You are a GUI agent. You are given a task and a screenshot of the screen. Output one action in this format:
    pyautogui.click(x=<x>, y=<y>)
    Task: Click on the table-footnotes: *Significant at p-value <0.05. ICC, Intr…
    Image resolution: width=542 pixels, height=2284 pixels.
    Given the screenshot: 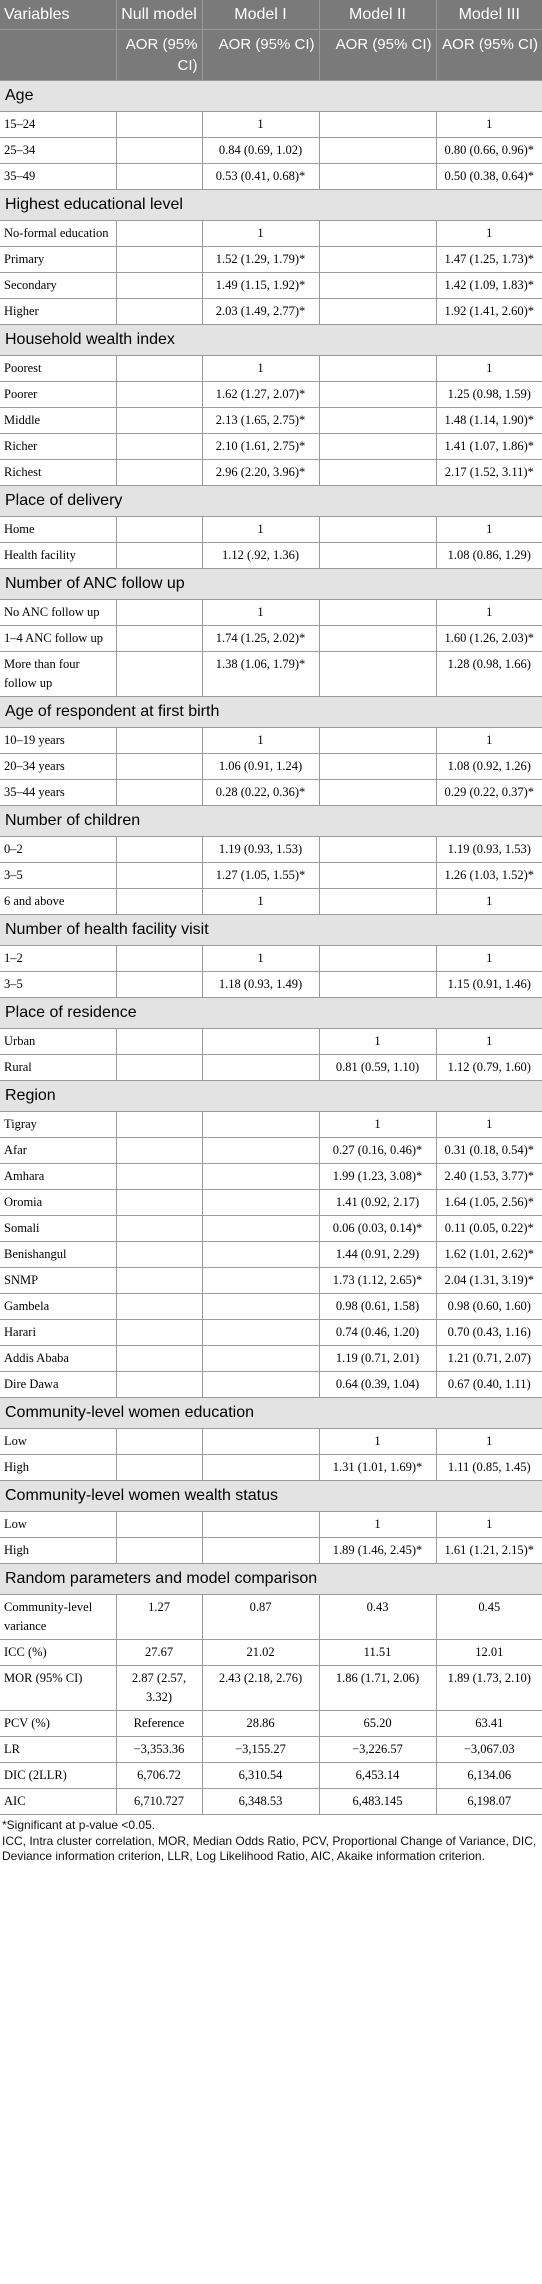 What is the action you would take?
    pyautogui.click(x=271, y=1839)
    